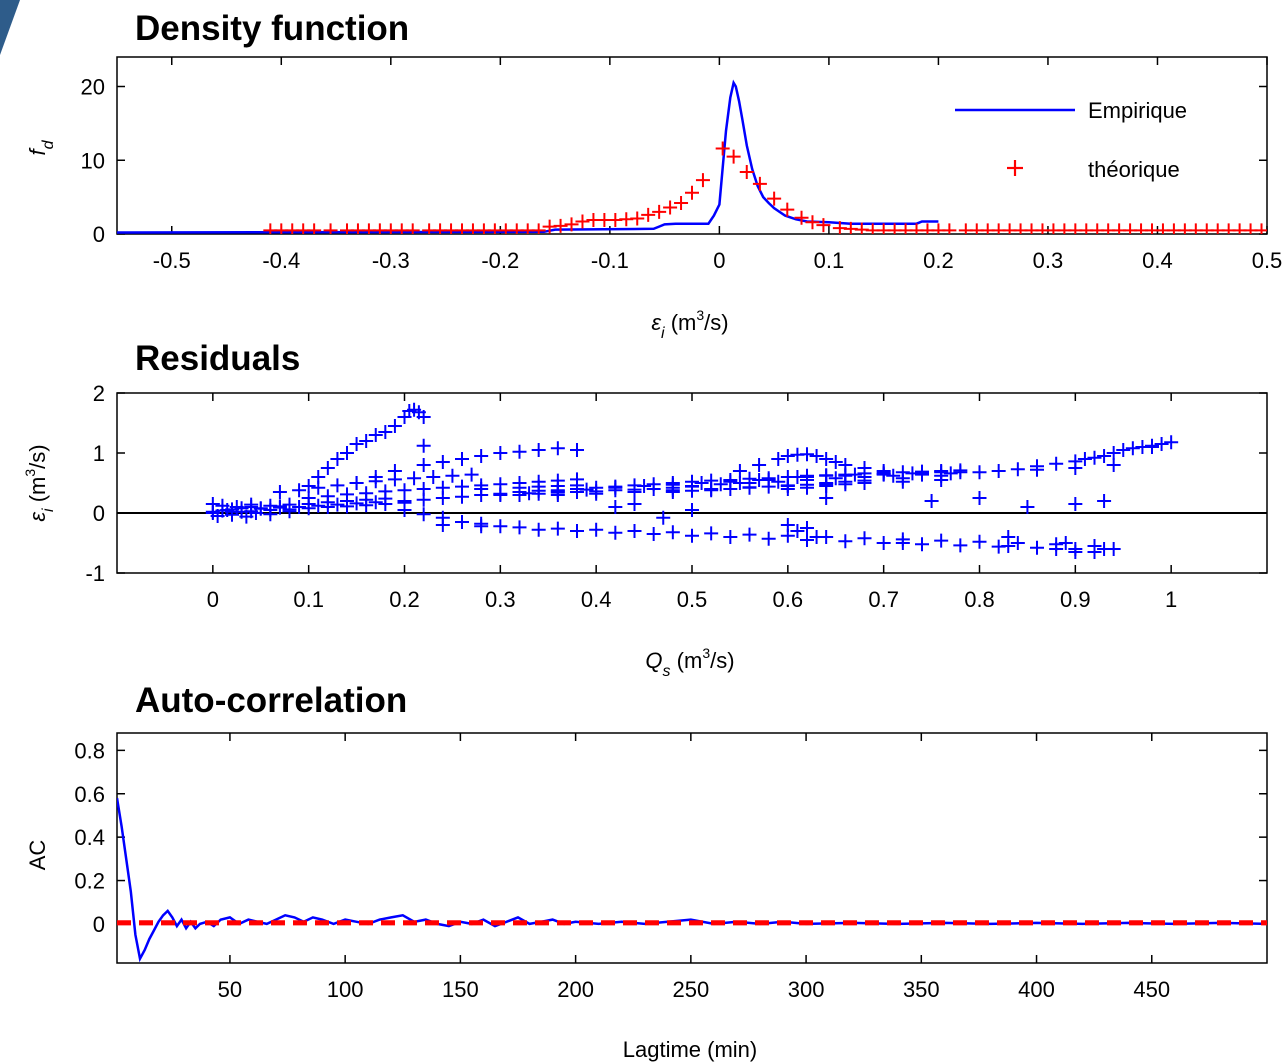  I want to click on density-legend: Empirique théorique, so click(1090, 140).